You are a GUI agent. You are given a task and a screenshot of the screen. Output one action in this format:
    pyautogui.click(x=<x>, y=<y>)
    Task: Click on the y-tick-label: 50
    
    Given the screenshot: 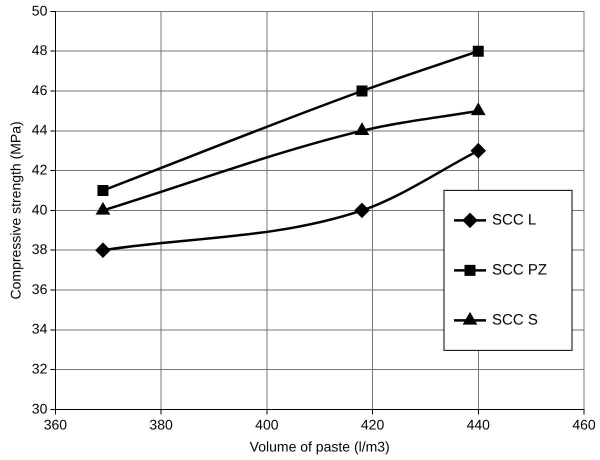 What is the action you would take?
    pyautogui.click(x=40, y=10)
    